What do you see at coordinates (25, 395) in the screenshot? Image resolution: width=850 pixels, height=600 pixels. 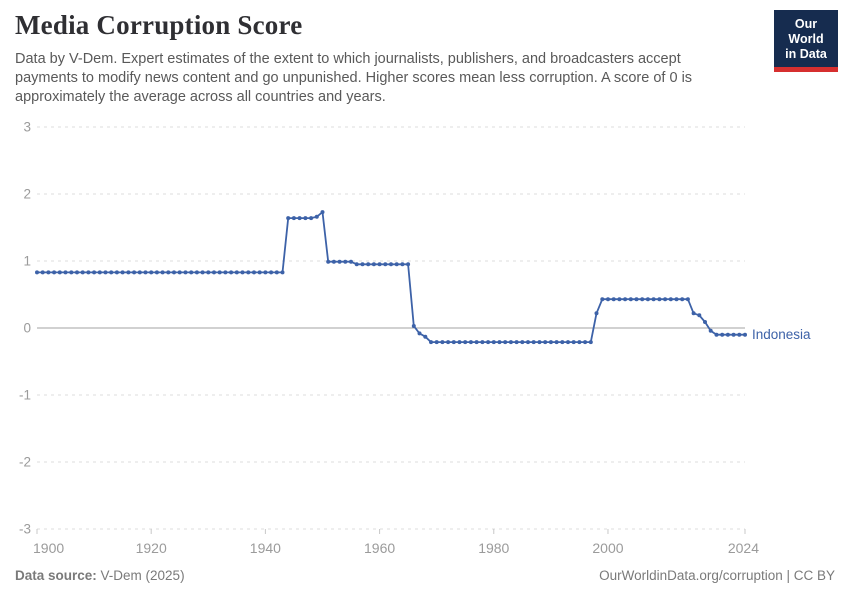 I see `y-axis-tick-label: -1` at bounding box center [25, 395].